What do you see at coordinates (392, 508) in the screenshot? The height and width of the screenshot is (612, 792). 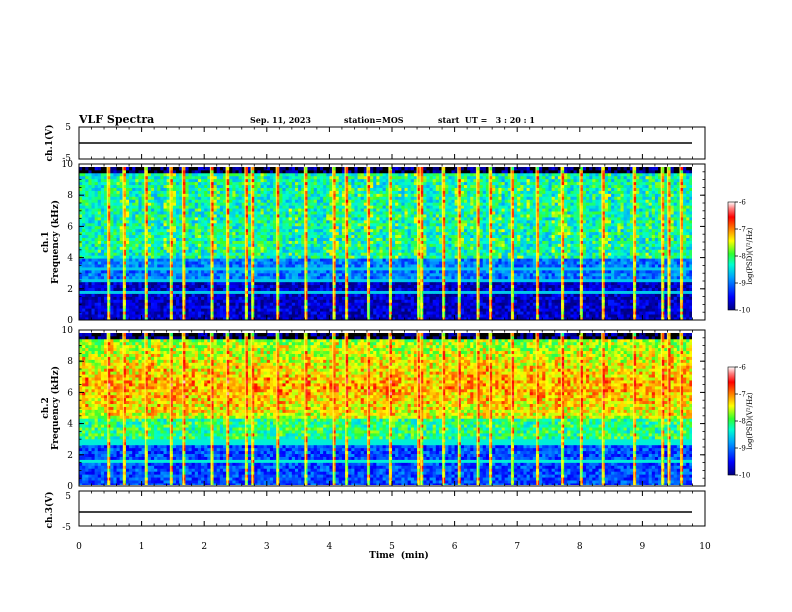 I see `ch3-voltage-frame` at bounding box center [392, 508].